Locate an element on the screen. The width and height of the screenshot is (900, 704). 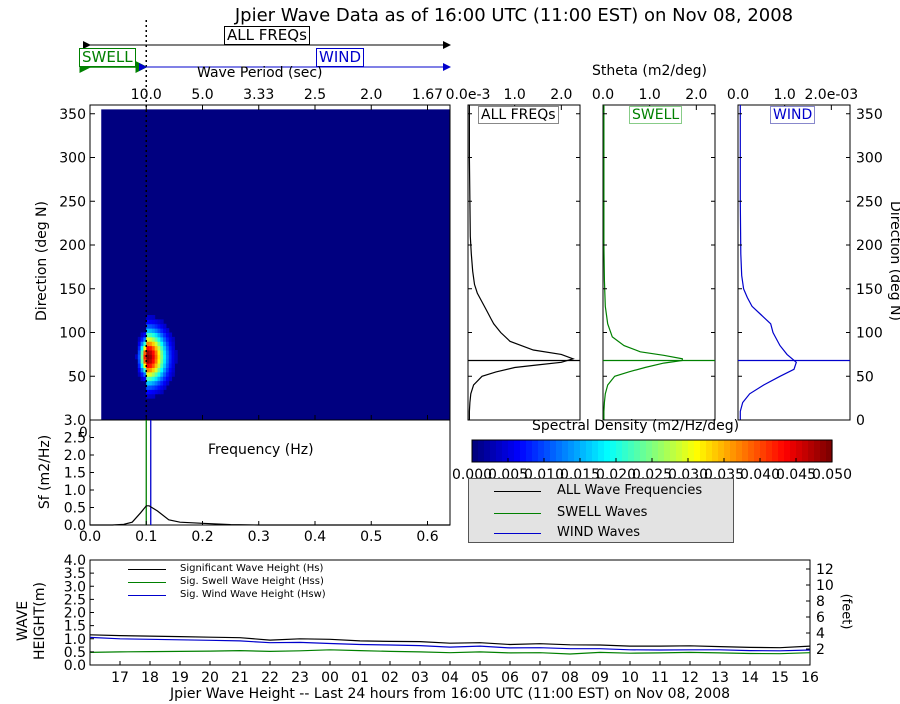
sf-xtick-label: 0.5 is located at coordinates (371, 537).